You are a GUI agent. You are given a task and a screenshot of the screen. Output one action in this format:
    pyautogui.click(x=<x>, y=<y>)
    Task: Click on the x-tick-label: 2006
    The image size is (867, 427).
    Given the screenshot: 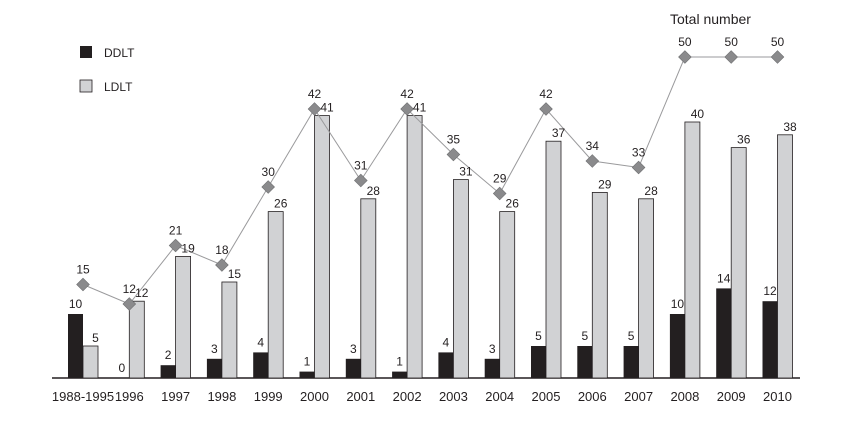 What is the action you would take?
    pyautogui.click(x=592, y=396)
    